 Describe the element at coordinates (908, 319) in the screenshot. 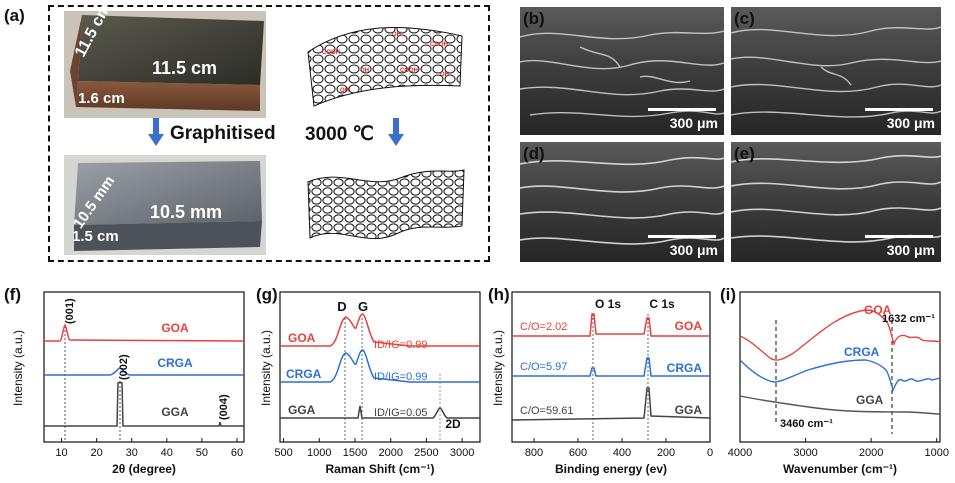

I see `peak-1632-label: 1632 cm⁻¹` at that location.